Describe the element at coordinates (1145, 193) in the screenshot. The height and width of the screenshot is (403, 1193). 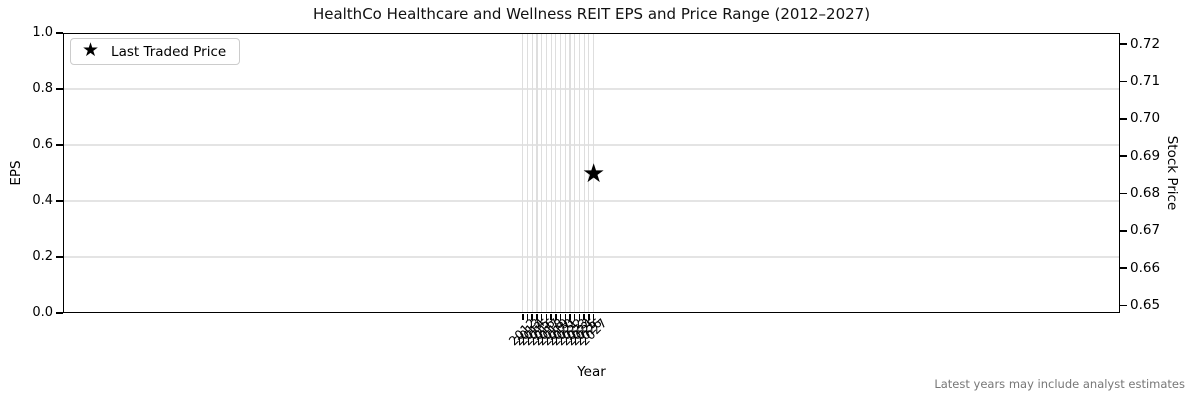
I see `y-right-tick-label: 0.68` at that location.